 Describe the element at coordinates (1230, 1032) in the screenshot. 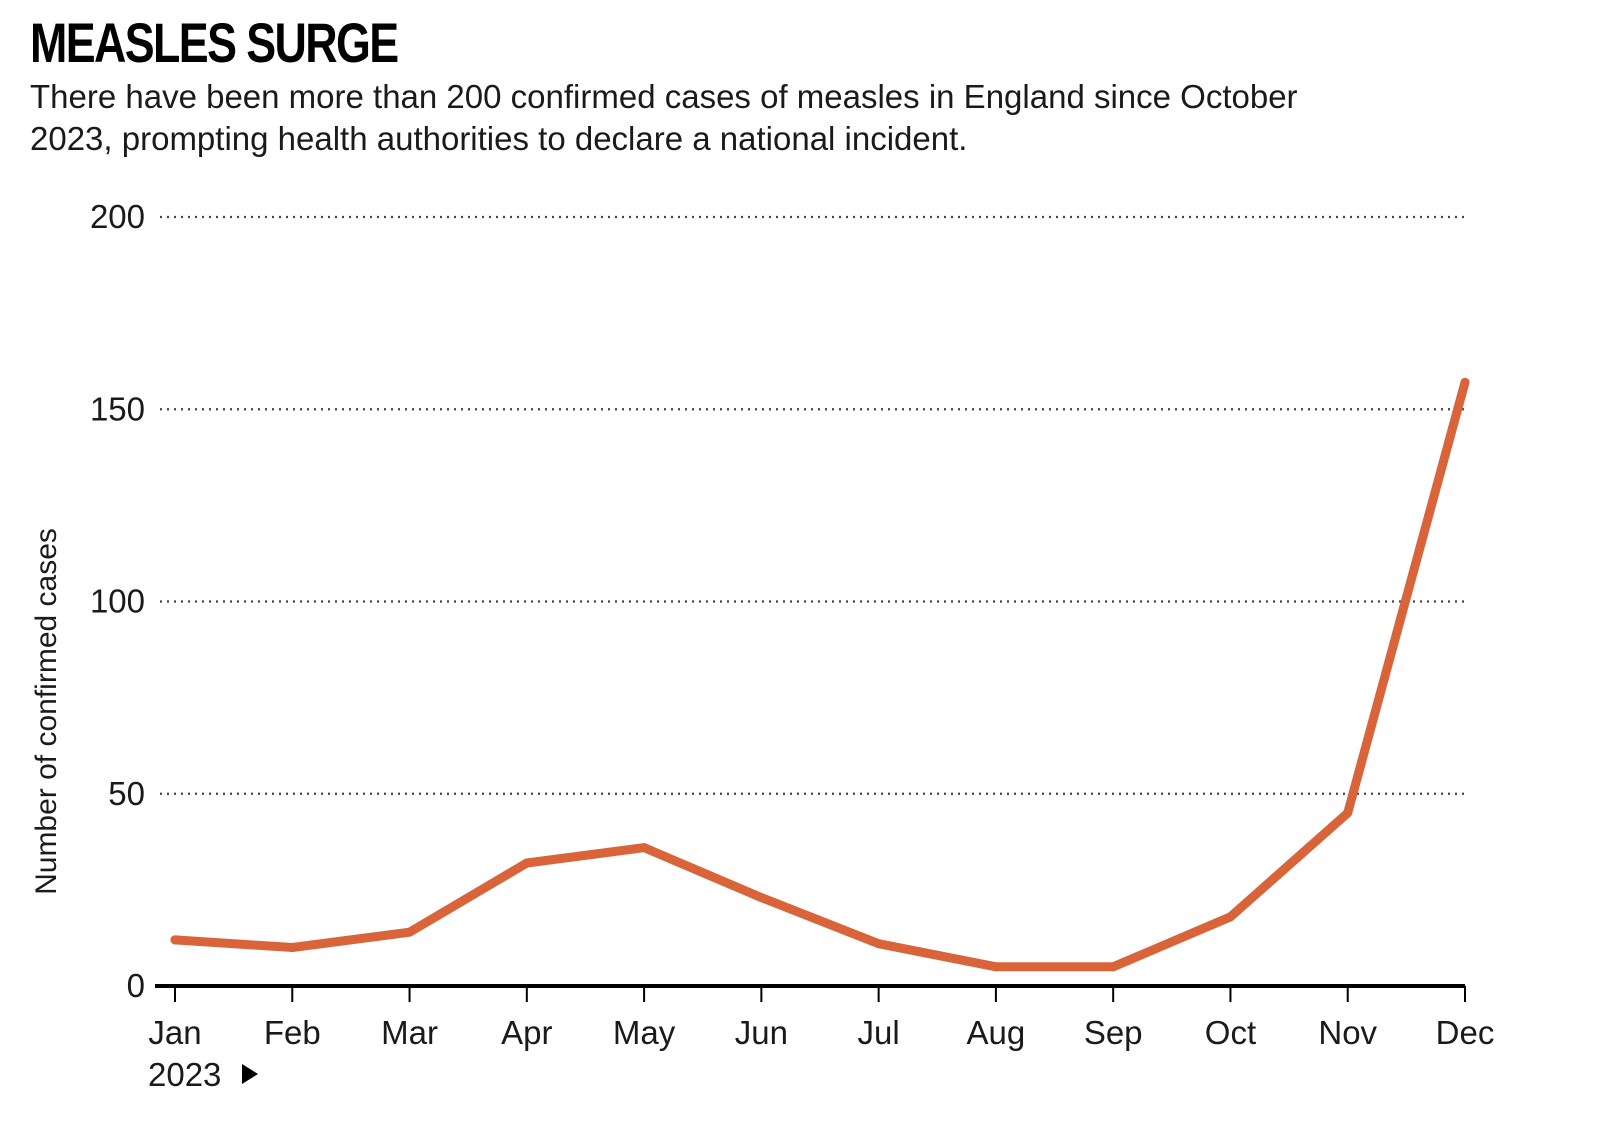

I see `x-tick-label: Oct` at that location.